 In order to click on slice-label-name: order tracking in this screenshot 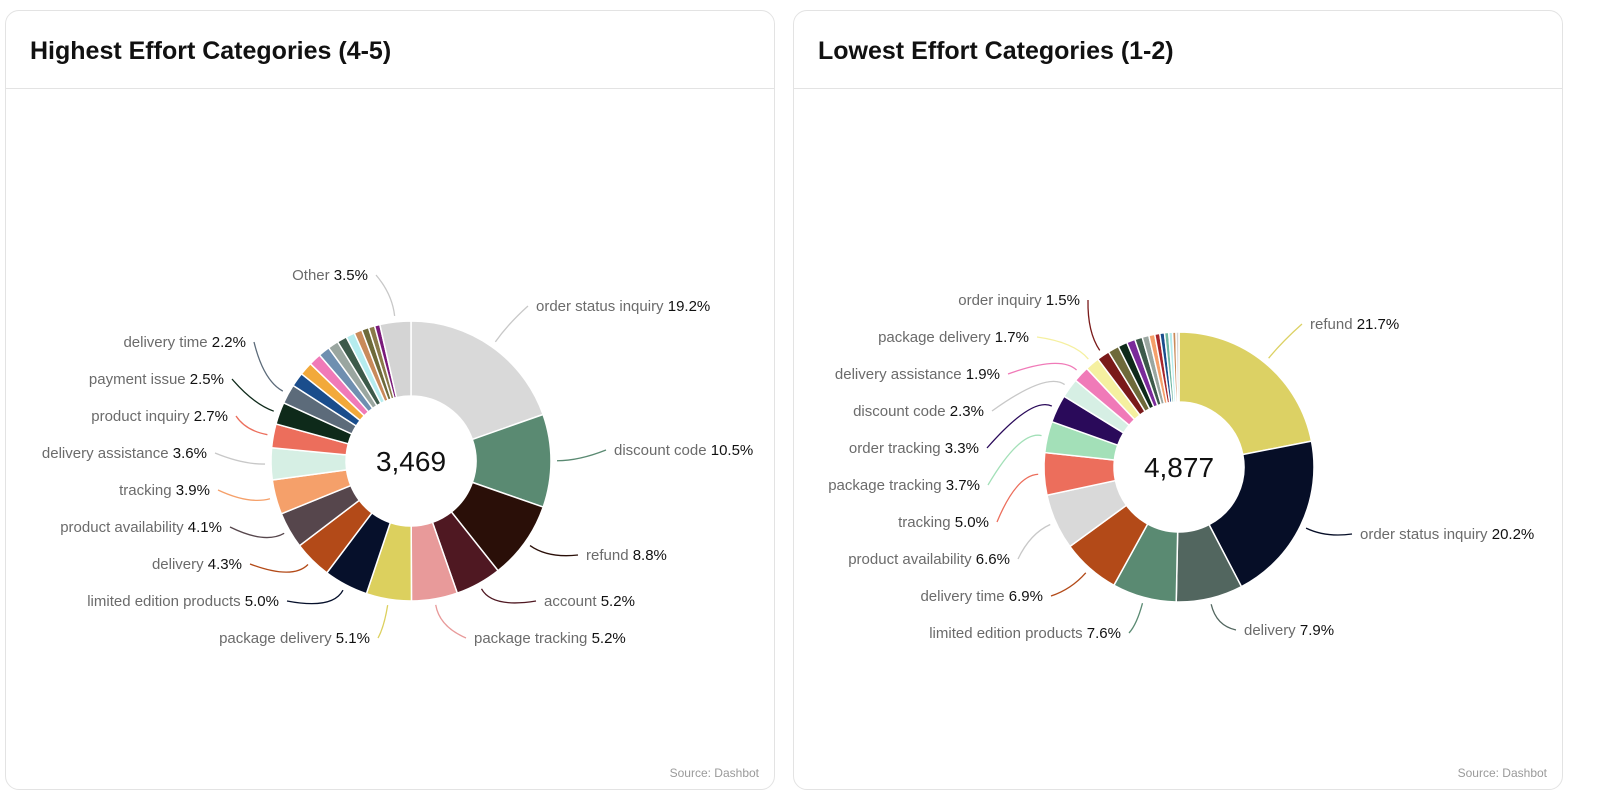, I will do `click(897, 448)`.